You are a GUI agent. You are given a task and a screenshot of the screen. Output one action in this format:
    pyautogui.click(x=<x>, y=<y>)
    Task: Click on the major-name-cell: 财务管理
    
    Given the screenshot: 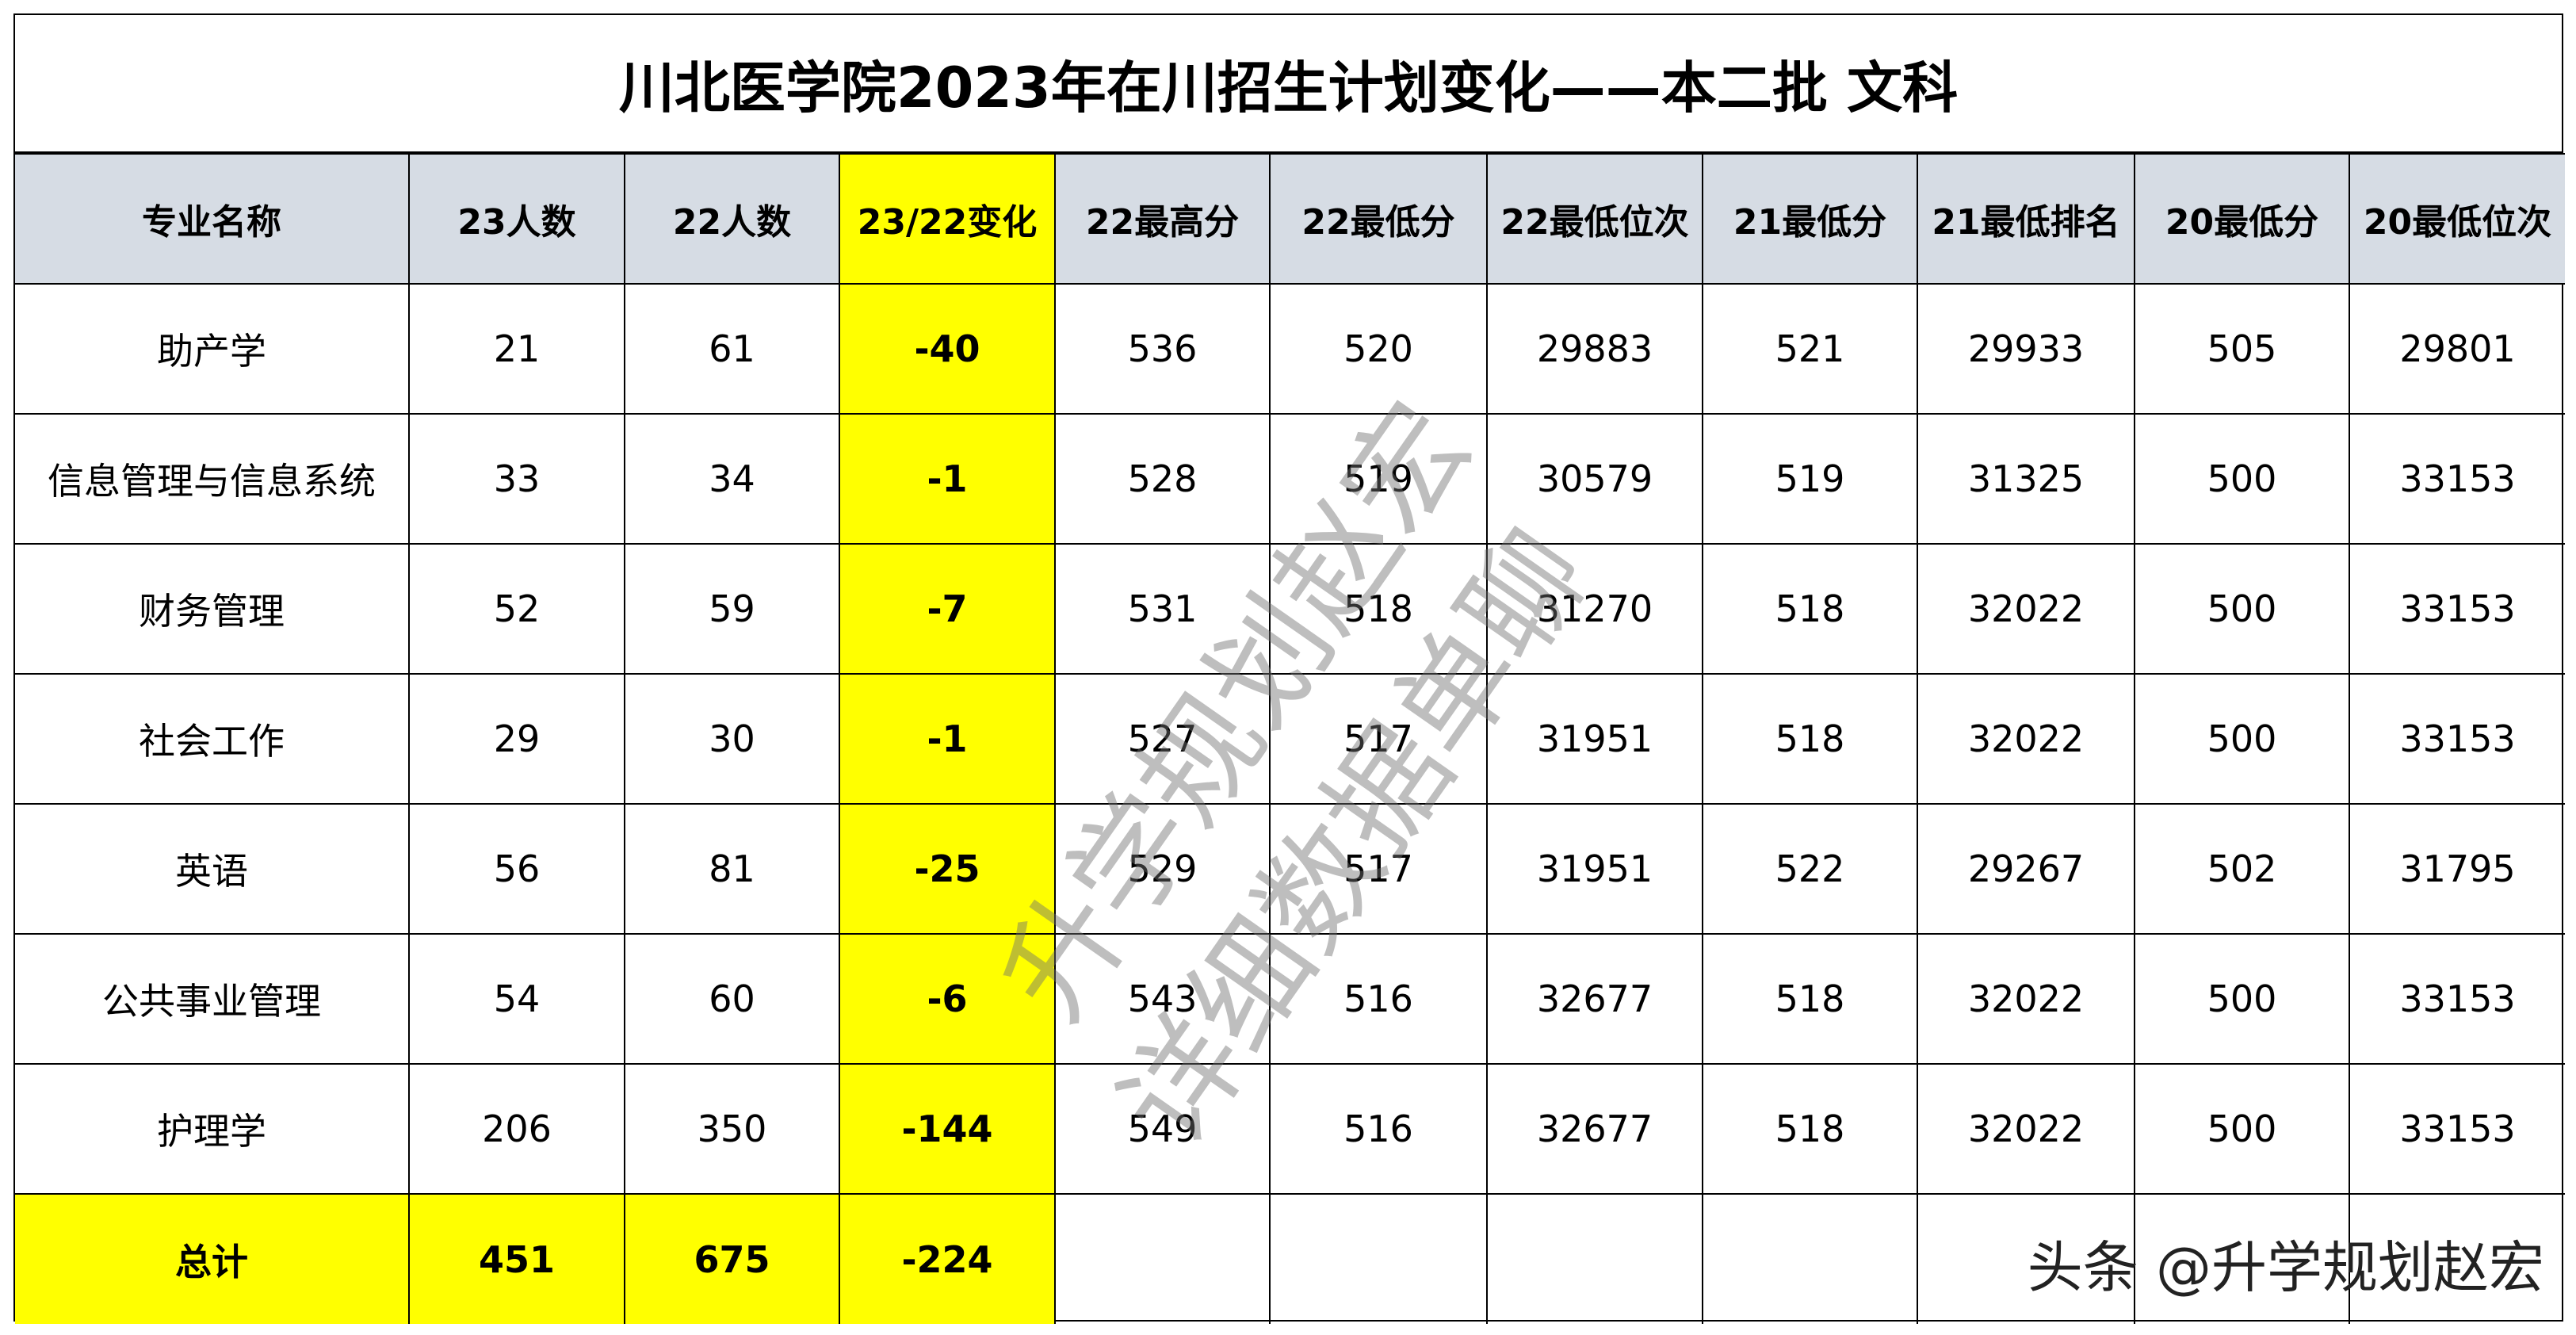 What is the action you would take?
    pyautogui.click(x=212, y=609)
    